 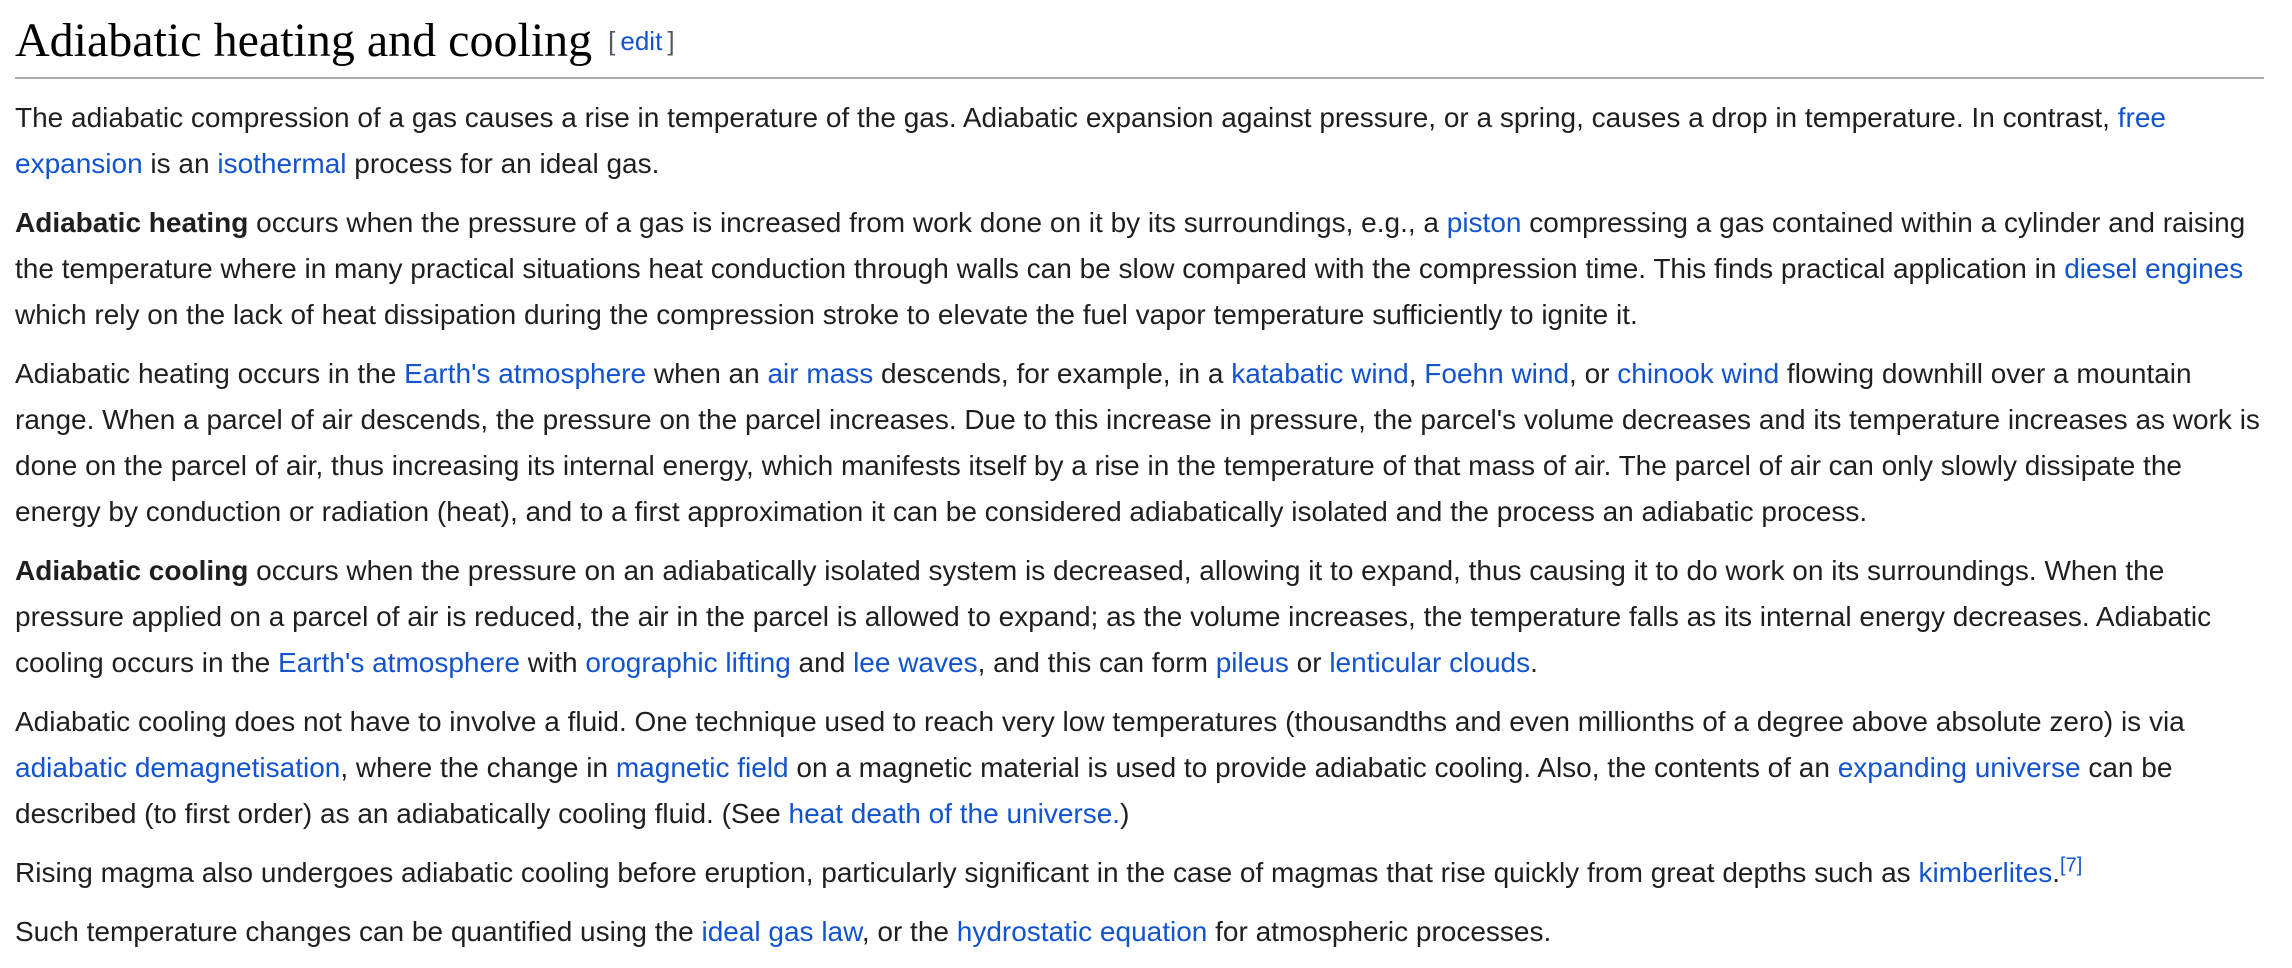 What do you see at coordinates (954, 813) in the screenshot?
I see `wiki-link: heat death of the universe.` at bounding box center [954, 813].